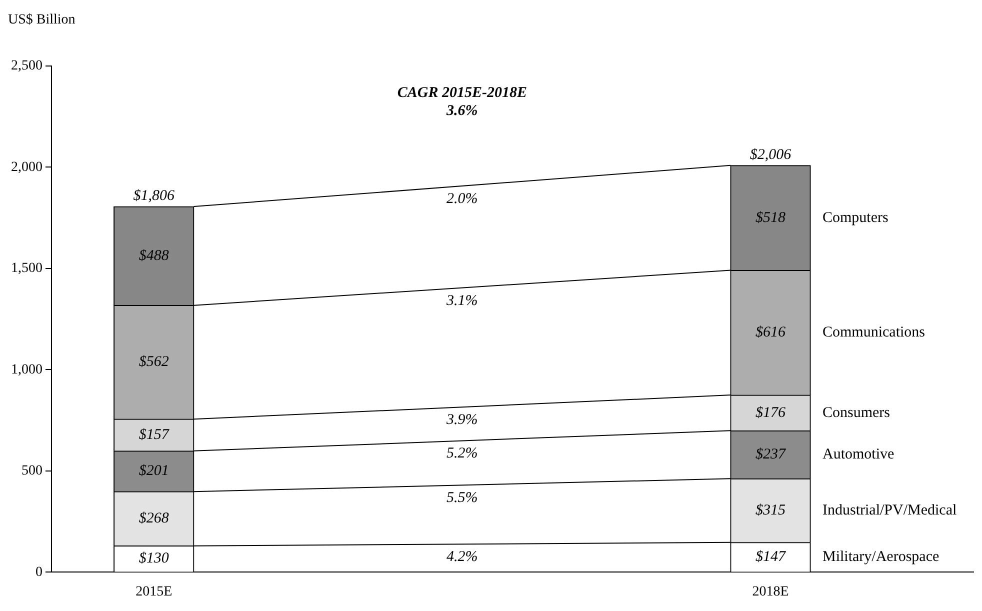  I want to click on x-tick-label: 2015E, so click(154, 592).